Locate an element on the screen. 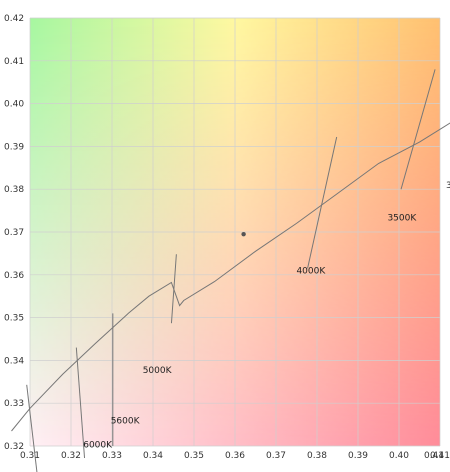  x-tick-label: 0.39 is located at coordinates (358, 456).